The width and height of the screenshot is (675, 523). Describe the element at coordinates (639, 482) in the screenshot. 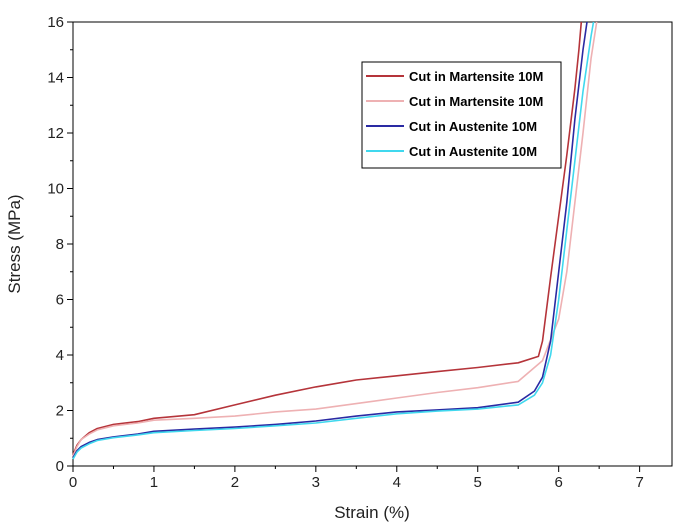

I see `x-tick-label: 7` at that location.